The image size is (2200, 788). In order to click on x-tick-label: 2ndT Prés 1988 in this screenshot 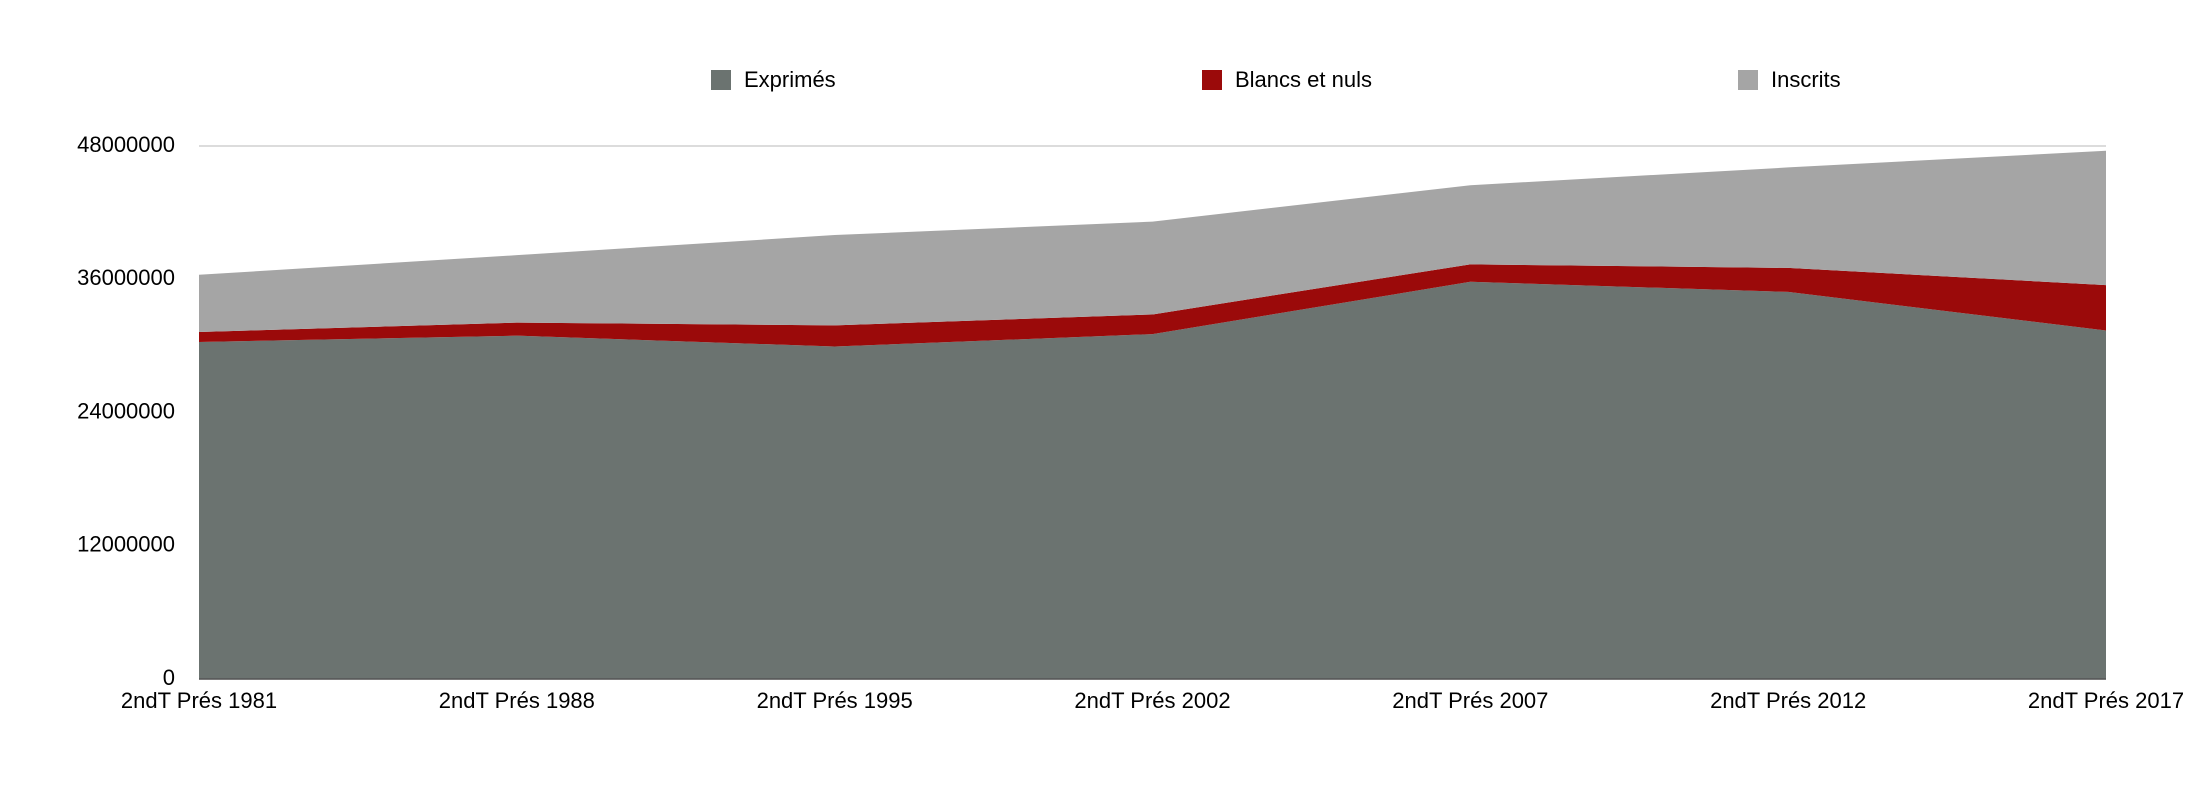, I will do `click(517, 700)`.